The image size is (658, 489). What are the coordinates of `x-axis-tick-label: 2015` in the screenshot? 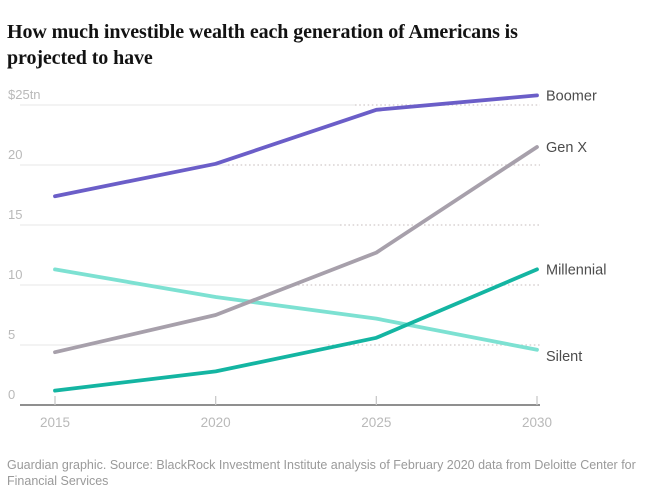 It's located at (55, 422).